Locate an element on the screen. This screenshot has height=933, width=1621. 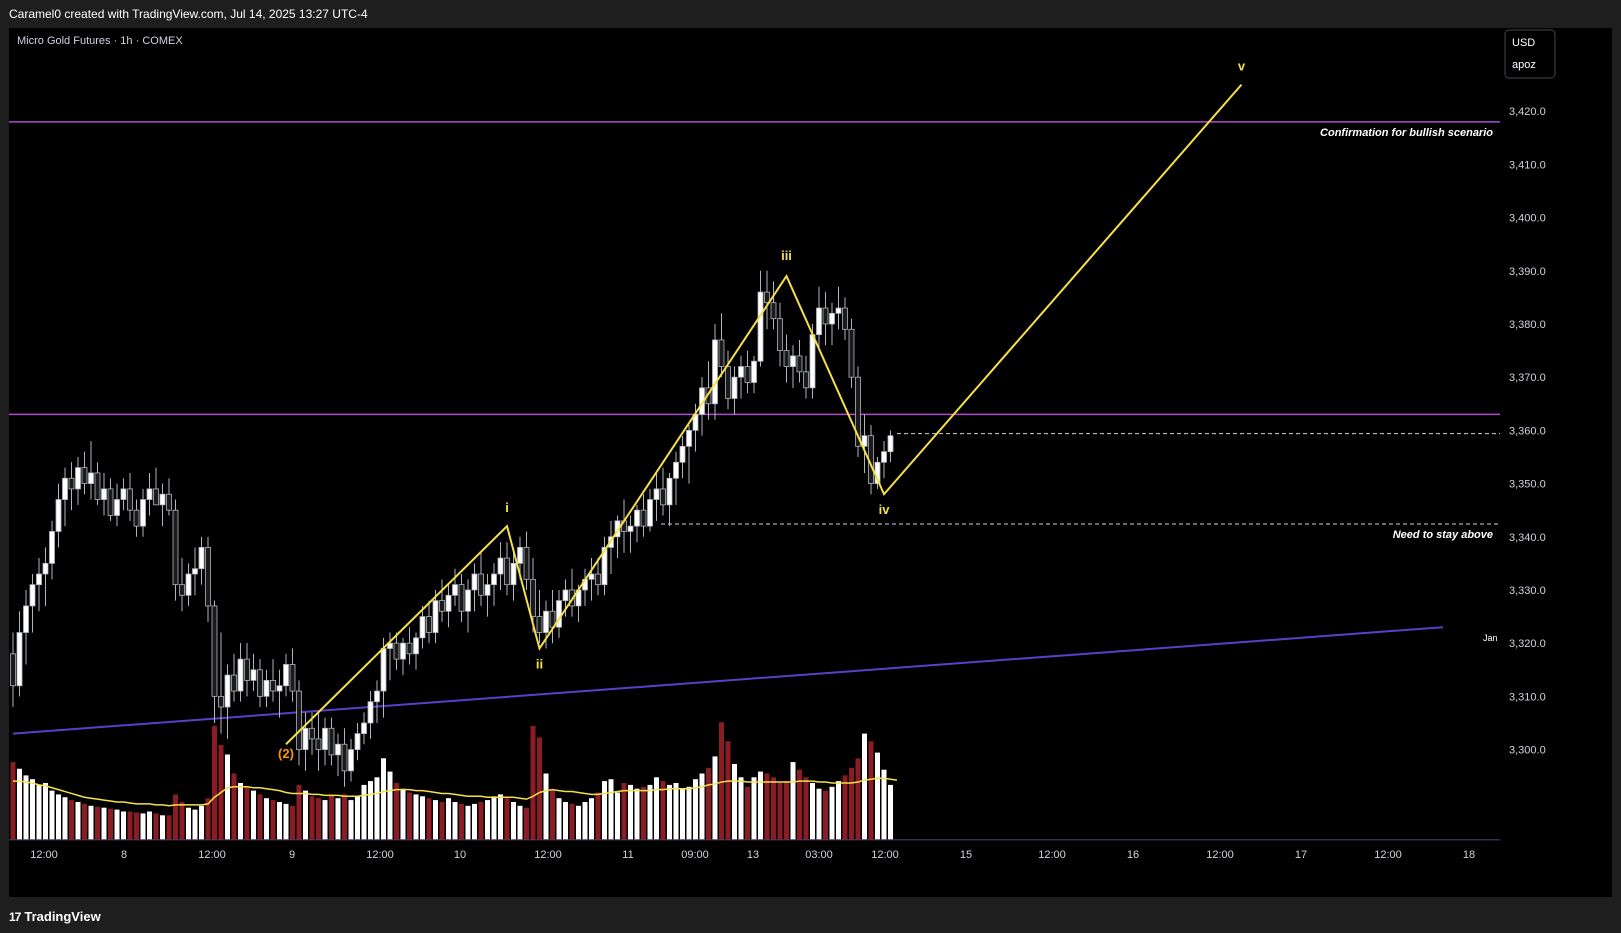
price-tick-label: 3,320.0 is located at coordinates (1527, 644).